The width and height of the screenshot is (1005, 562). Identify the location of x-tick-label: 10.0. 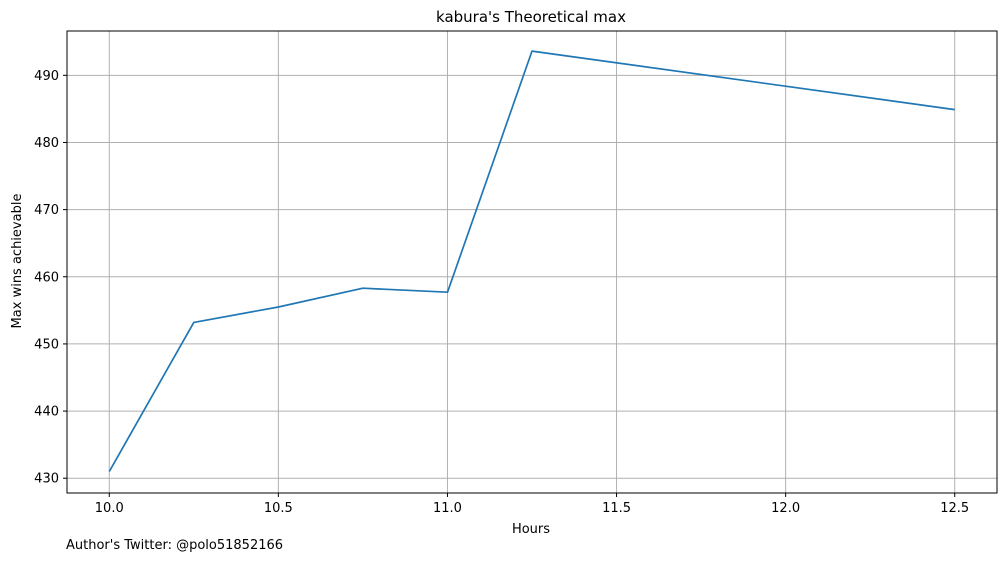
(109, 508).